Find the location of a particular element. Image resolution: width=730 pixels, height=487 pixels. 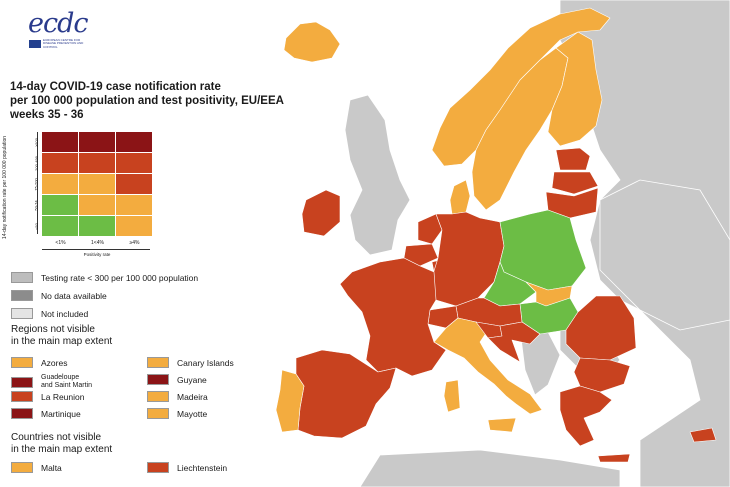

region-legend-item: Guyane is located at coordinates (177, 379).